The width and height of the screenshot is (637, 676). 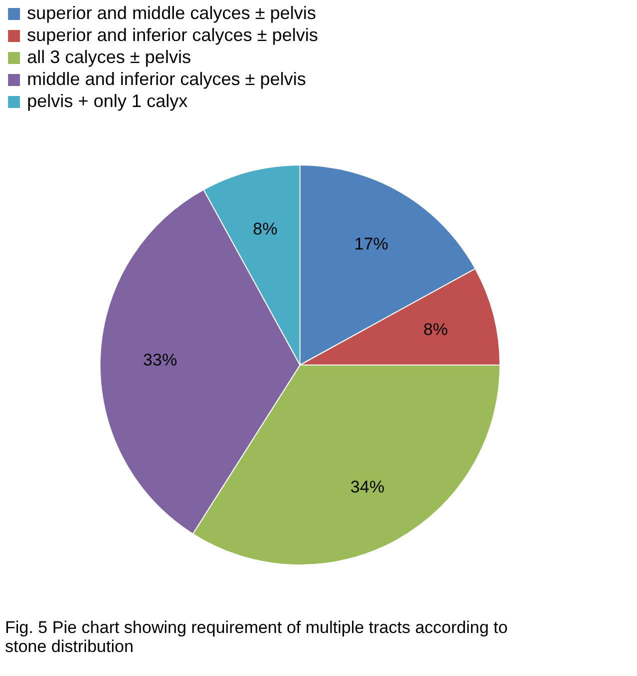 What do you see at coordinates (256, 637) in the screenshot?
I see `caption: Fig. 5 Pie chart showing requirement of multiple tracts according to stone distribution` at bounding box center [256, 637].